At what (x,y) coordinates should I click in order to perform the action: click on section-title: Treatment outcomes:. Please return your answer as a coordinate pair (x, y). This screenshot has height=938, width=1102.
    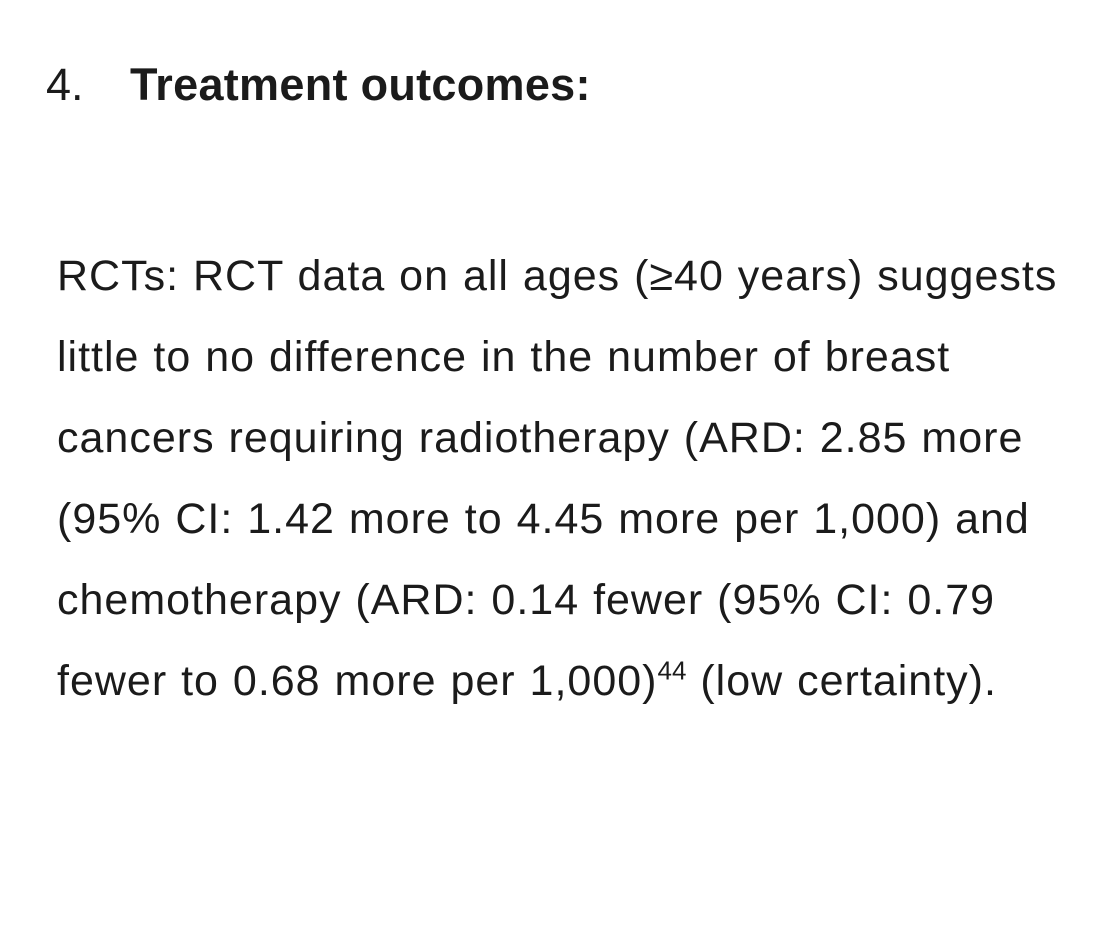
    Looking at the image, I should click on (360, 84).